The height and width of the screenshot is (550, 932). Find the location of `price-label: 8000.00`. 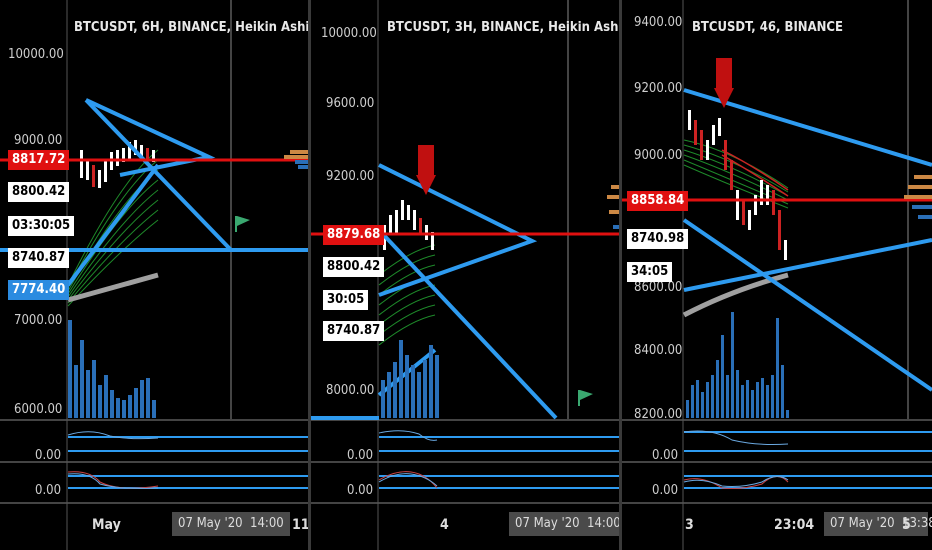

price-label: 8000.00 is located at coordinates (350, 390).